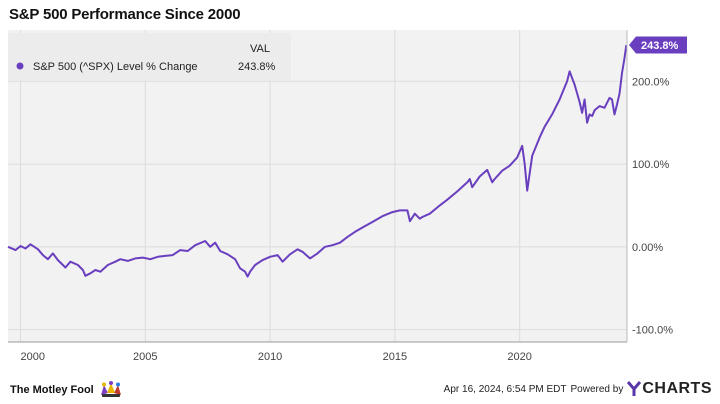 This screenshot has height=404, width=720. What do you see at coordinates (32, 357) in the screenshot?
I see `x-tick-label: 2000` at bounding box center [32, 357].